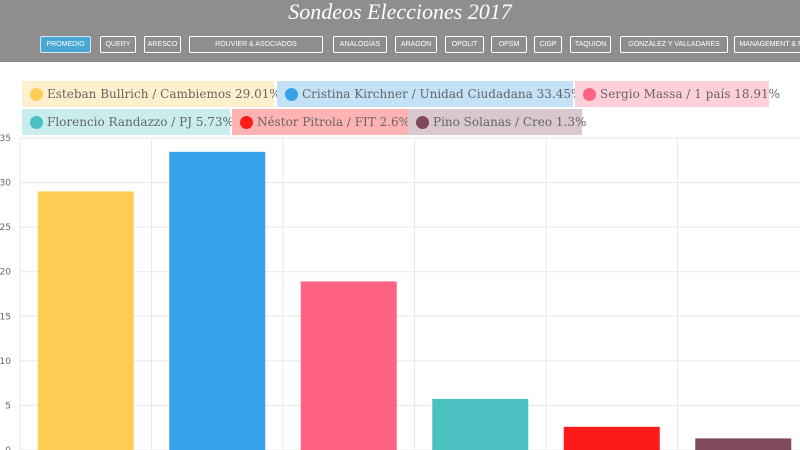  Describe the element at coordinates (509, 44) in the screenshot. I see `nav-button-opsm: OPSM` at that location.